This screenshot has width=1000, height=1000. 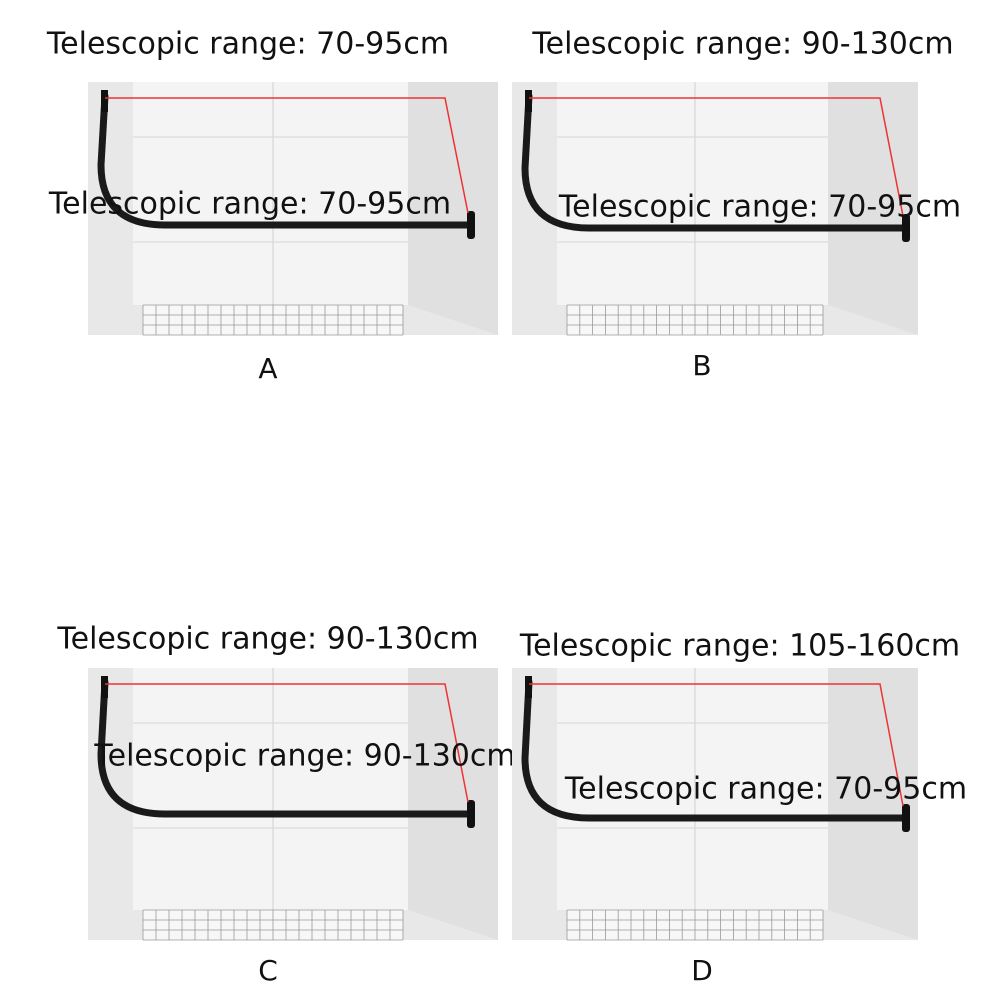 I want to click on top-range-text: Telescopic range: 105-160cm, so click(x=739, y=646).